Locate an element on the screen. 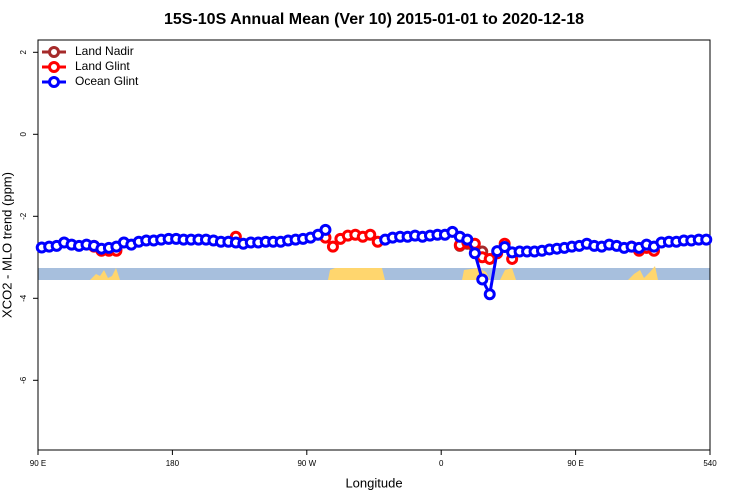 The width and height of the screenshot is (750, 500). legend-label: Ocean Glint is located at coordinates (107, 81).